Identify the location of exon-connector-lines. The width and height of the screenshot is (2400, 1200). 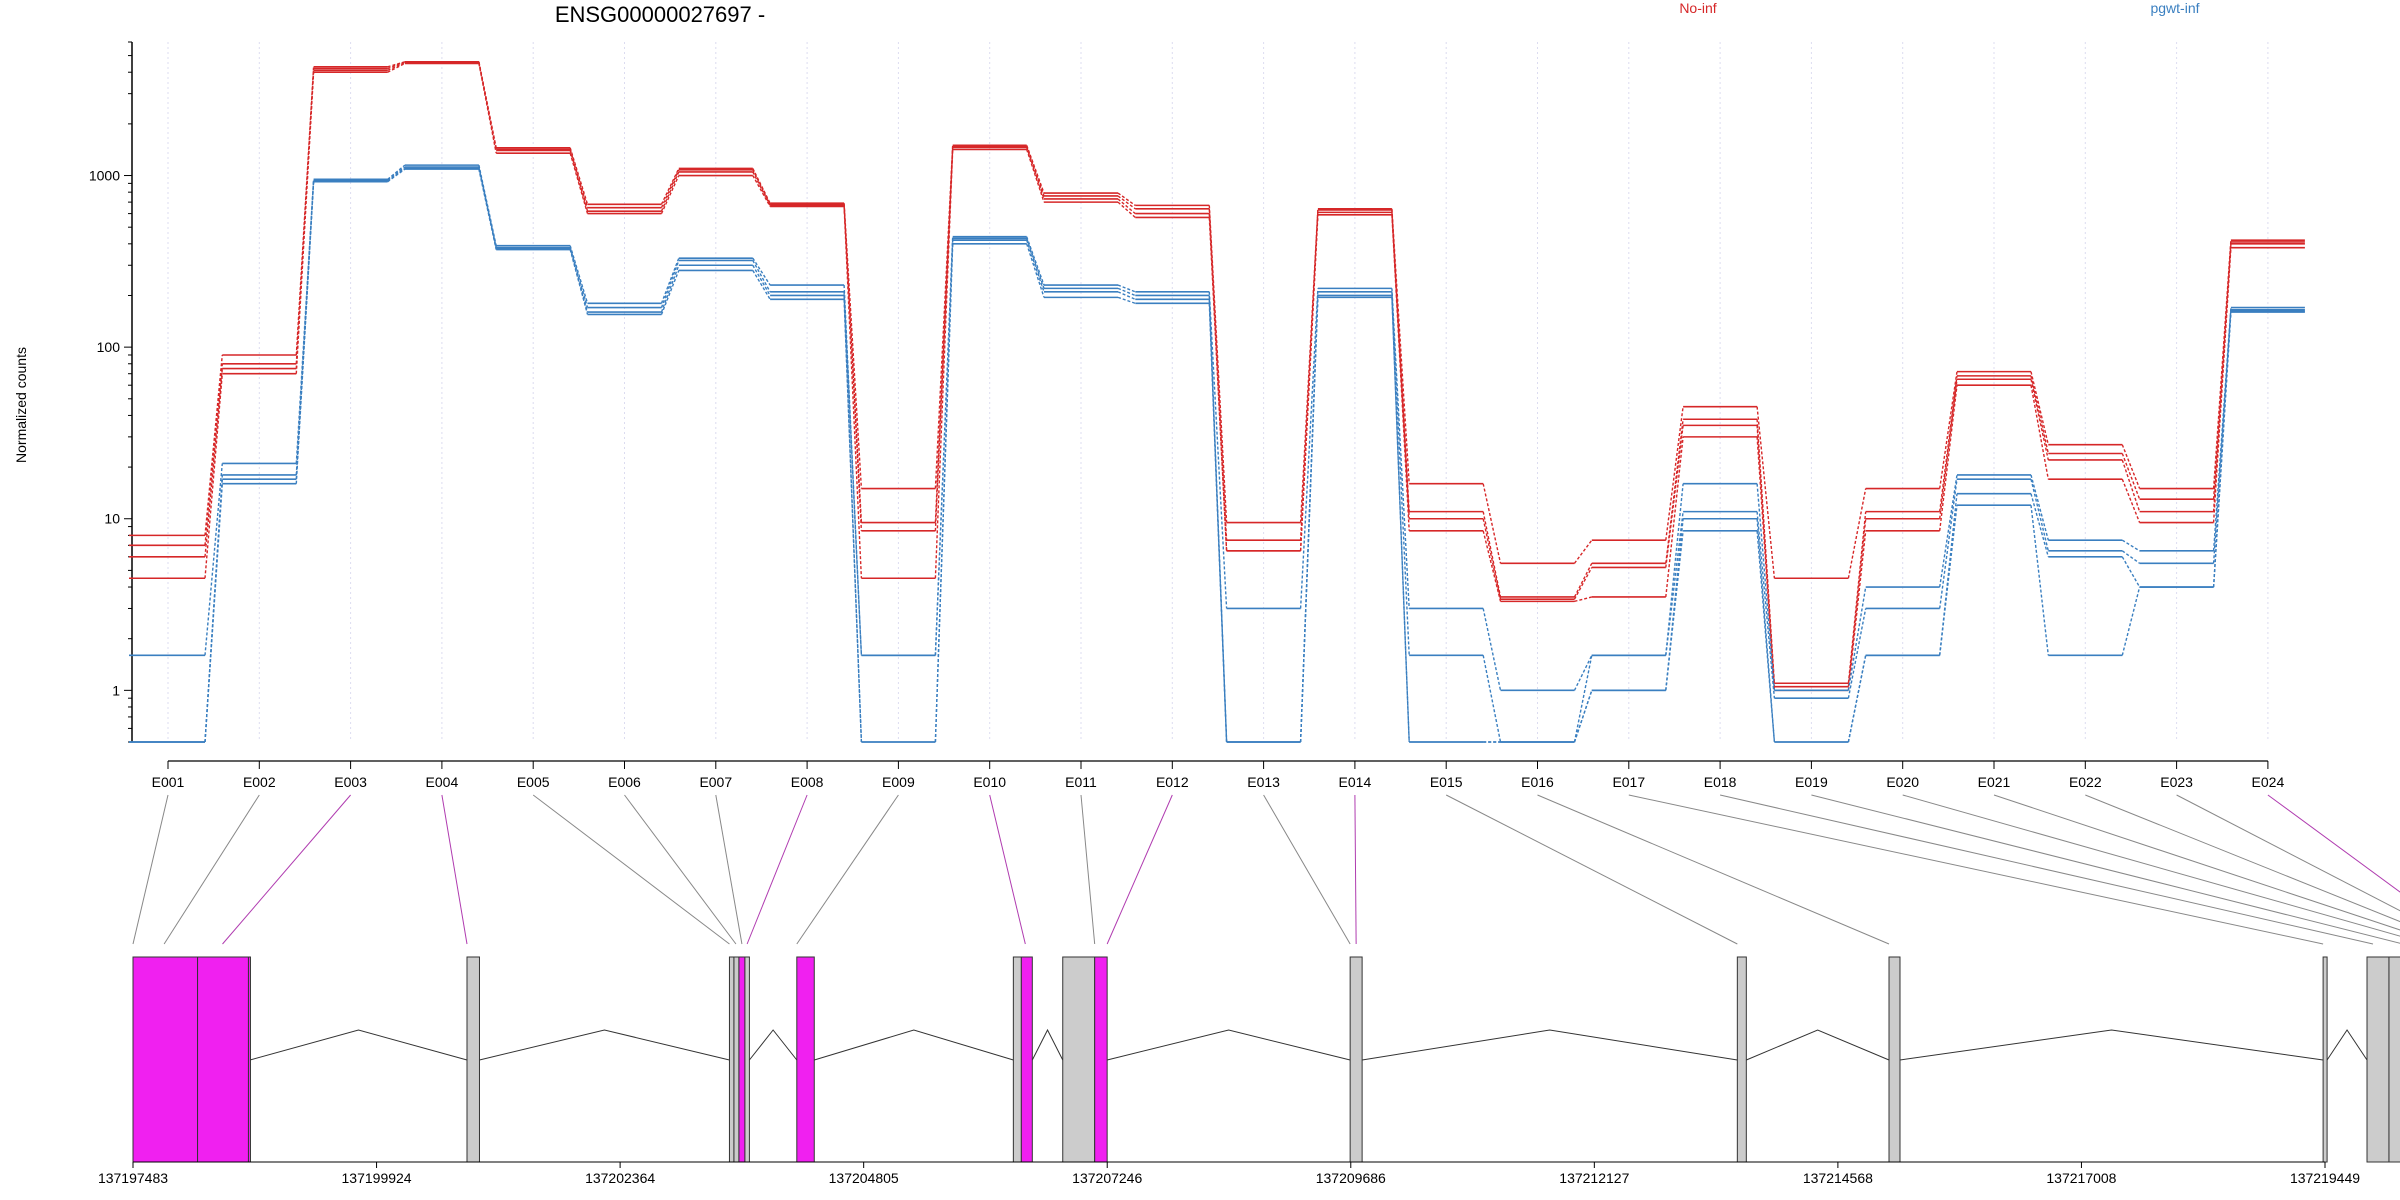
(1266, 869).